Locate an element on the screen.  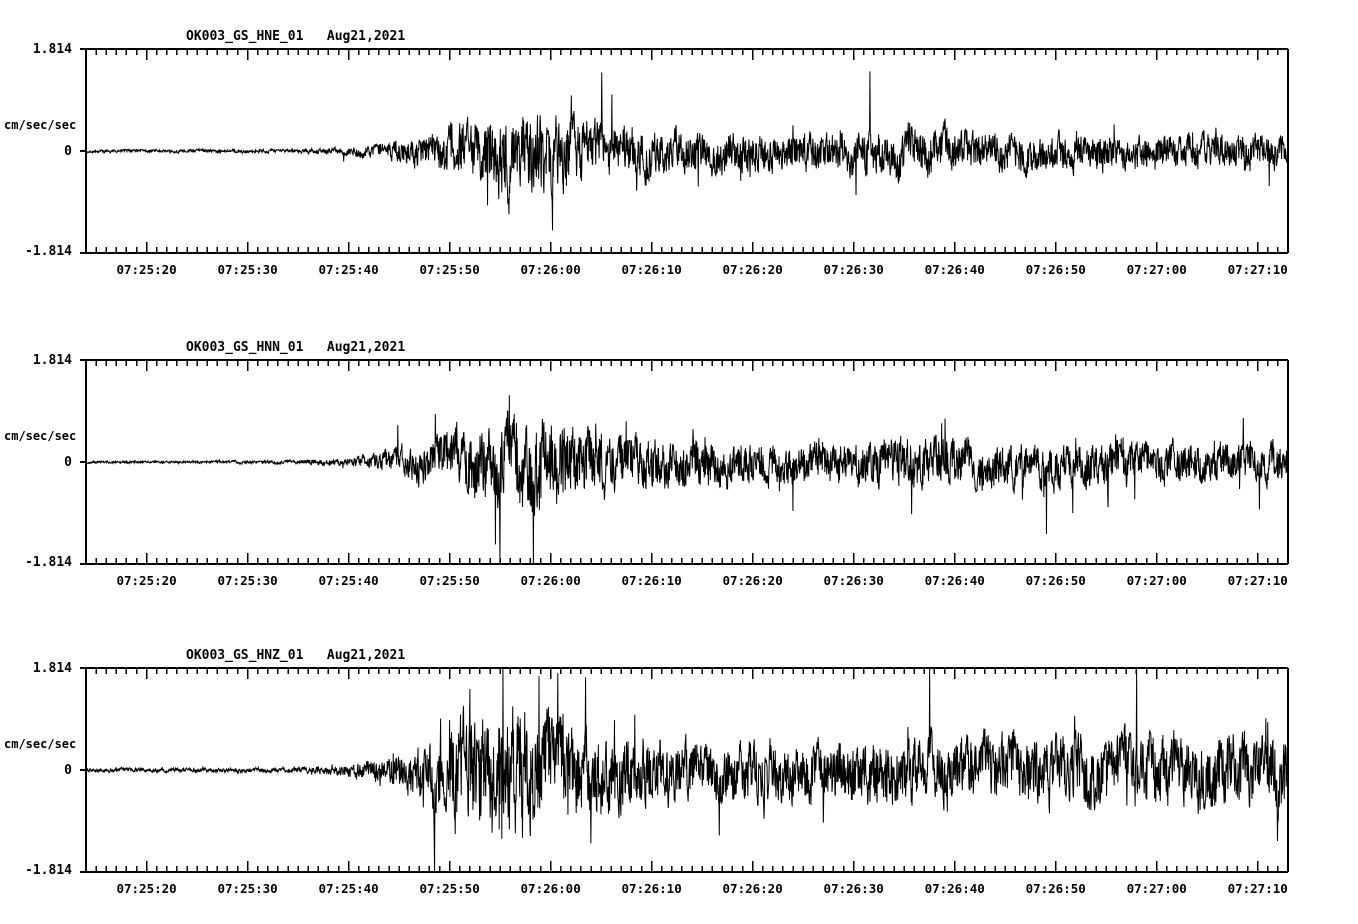
ytick-bottom-hnn: -1.814 is located at coordinates (48, 562).